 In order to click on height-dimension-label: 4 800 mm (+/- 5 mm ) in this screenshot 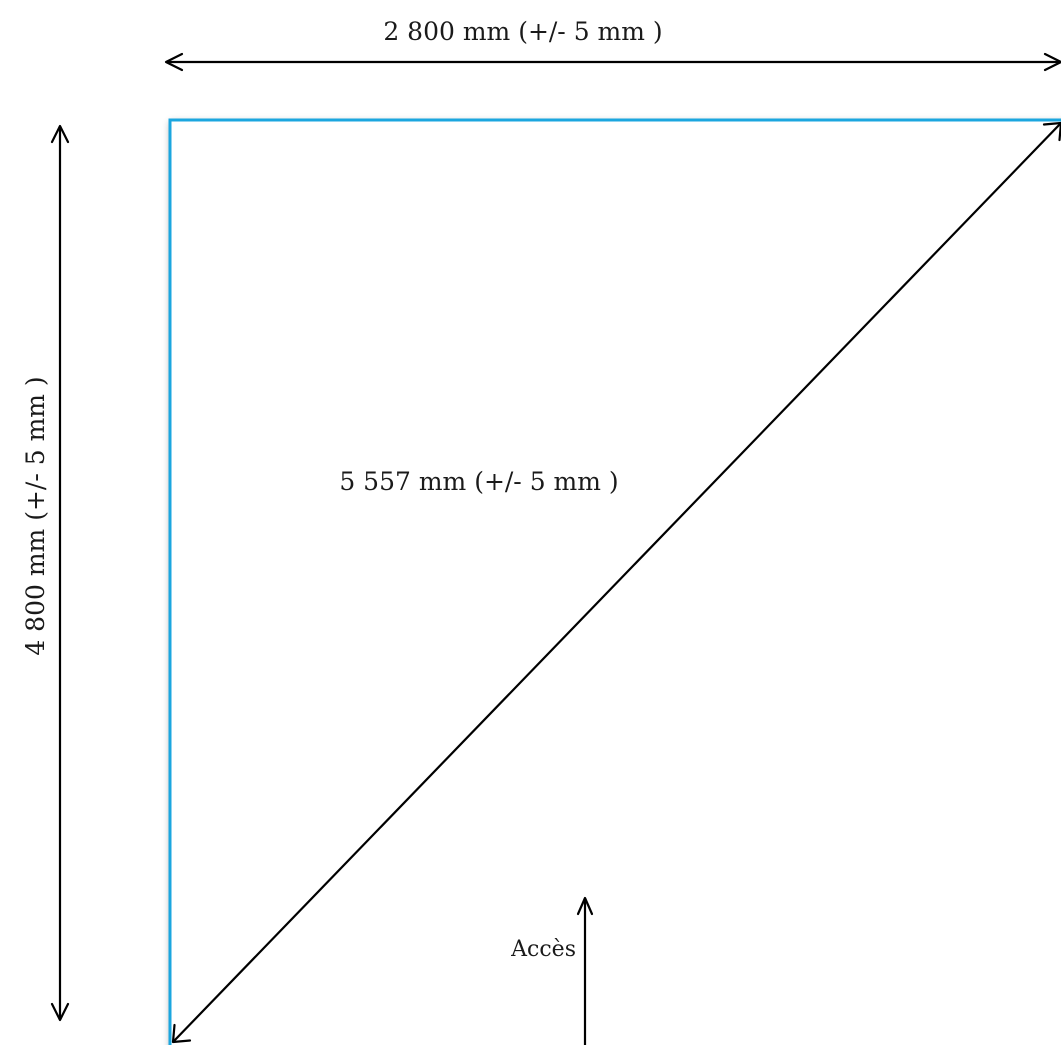, I will do `click(35, 515)`.